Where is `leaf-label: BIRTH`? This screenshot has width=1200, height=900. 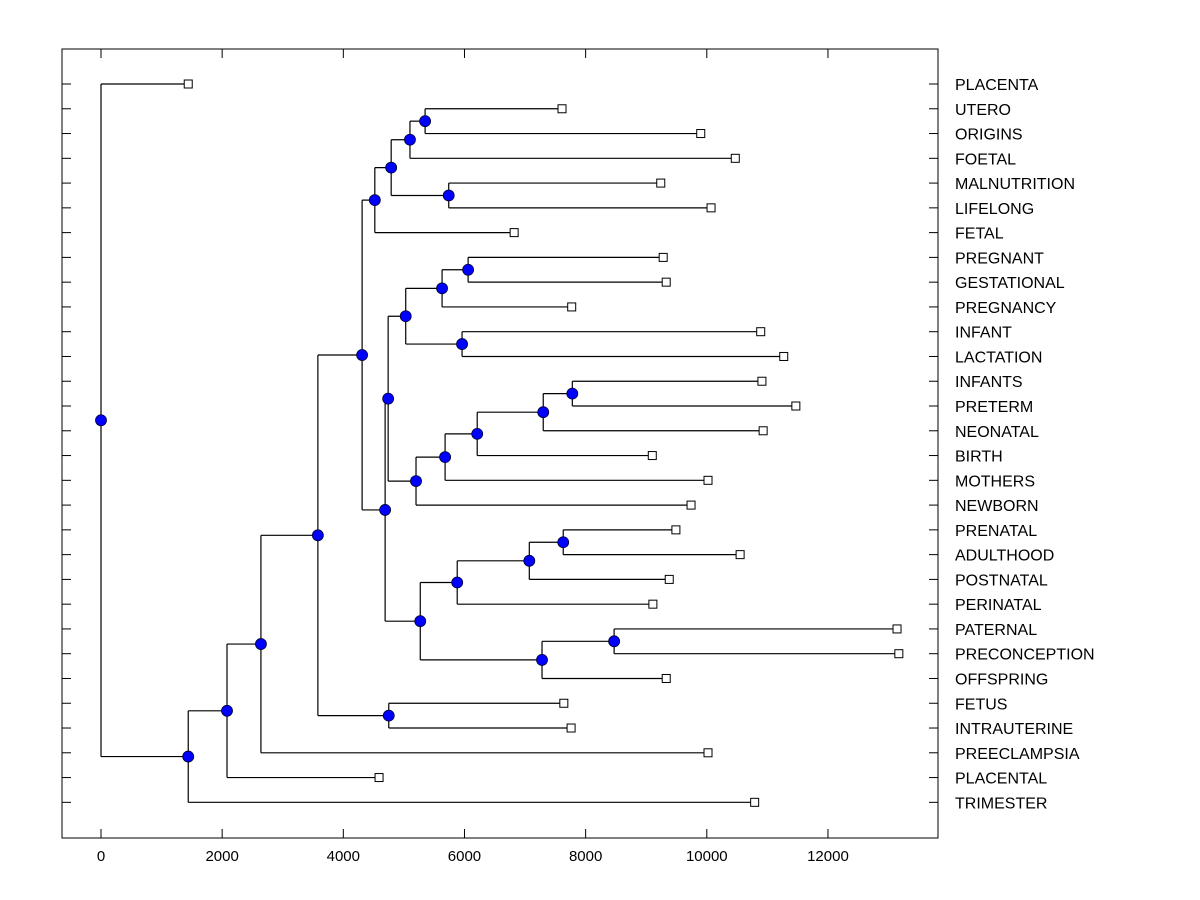
leaf-label: BIRTH is located at coordinates (979, 457).